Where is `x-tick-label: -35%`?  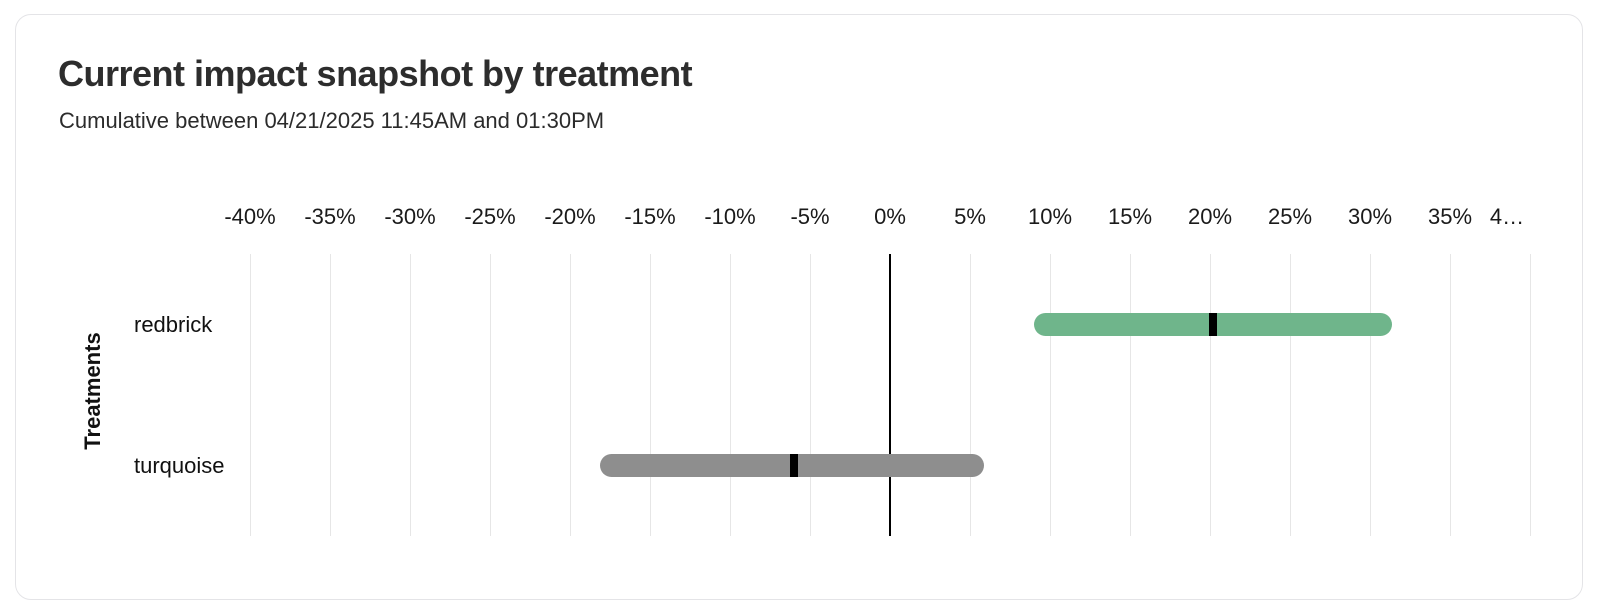
x-tick-label: -35% is located at coordinates (330, 216).